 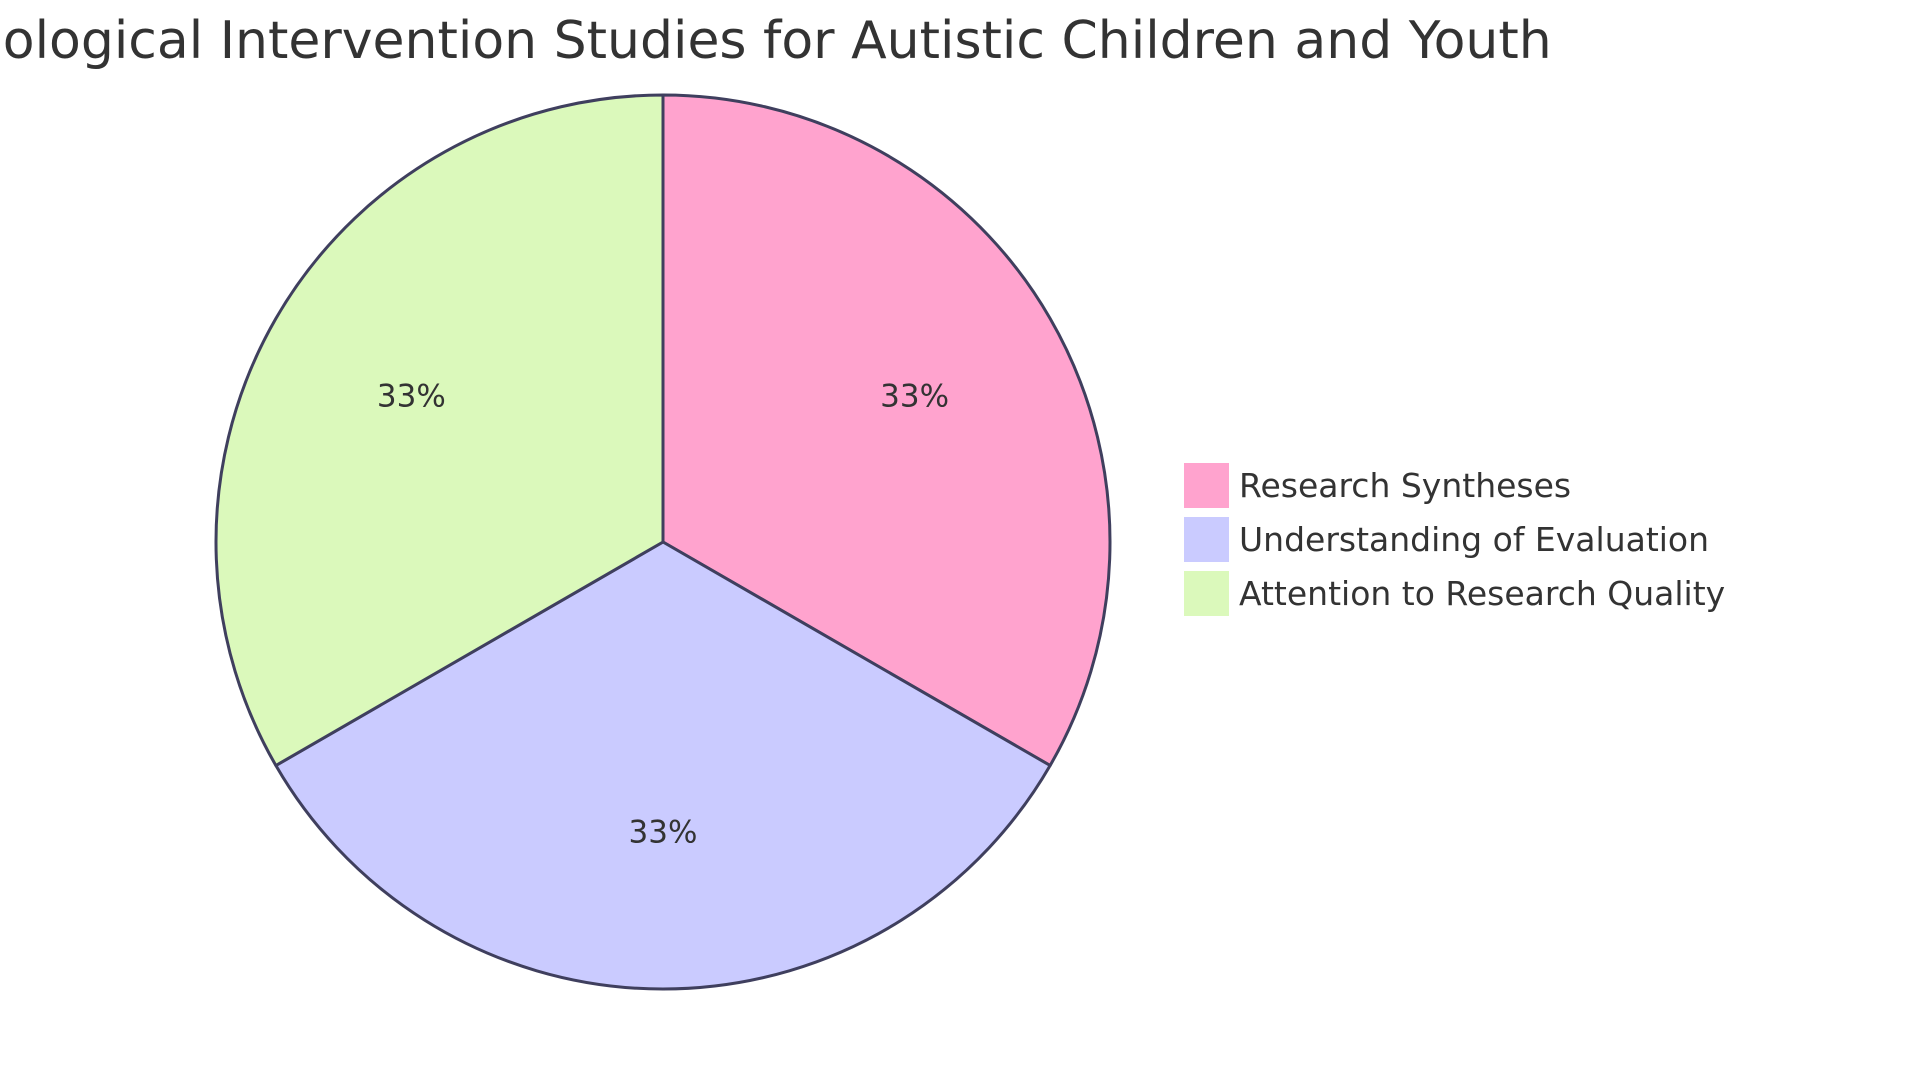 I want to click on legend-label-3: Attention to Research Quality, so click(x=1482, y=593).